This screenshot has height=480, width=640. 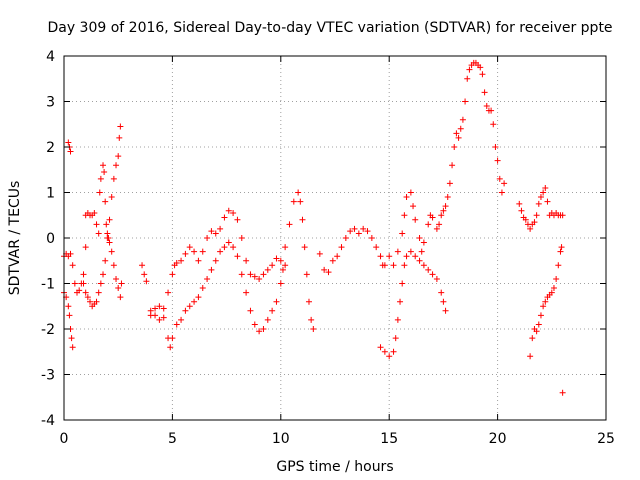 What do you see at coordinates (606, 439) in the screenshot?
I see `x-tick-label: 25` at bounding box center [606, 439].